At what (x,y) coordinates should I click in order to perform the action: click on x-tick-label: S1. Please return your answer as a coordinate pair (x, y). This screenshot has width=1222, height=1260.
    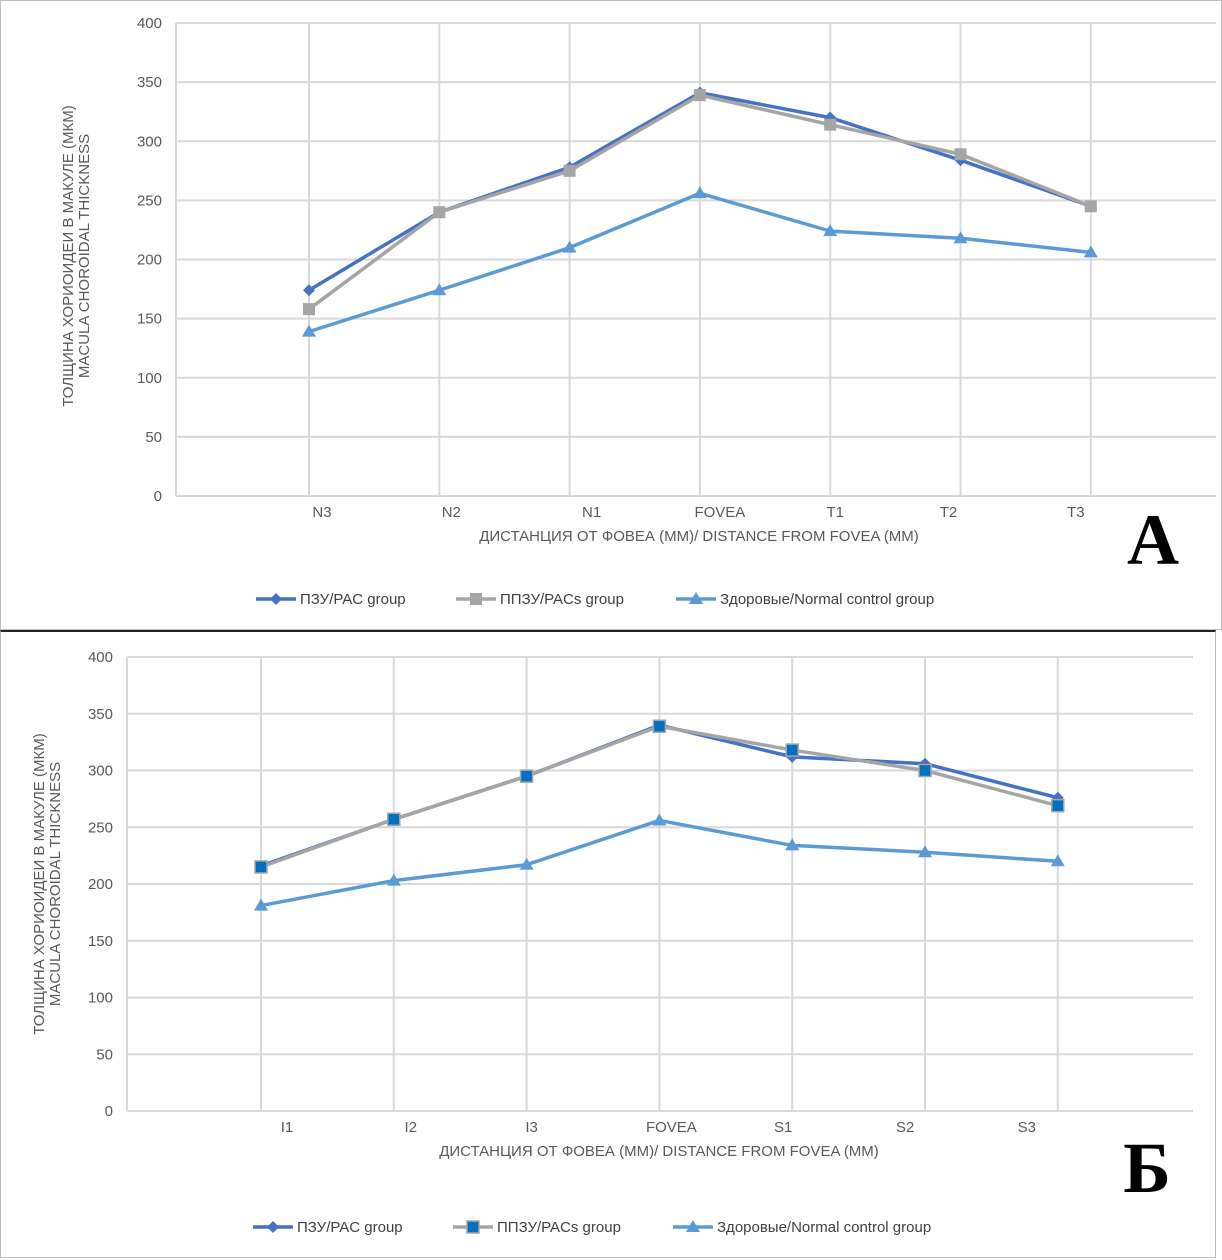
    Looking at the image, I should click on (783, 1127).